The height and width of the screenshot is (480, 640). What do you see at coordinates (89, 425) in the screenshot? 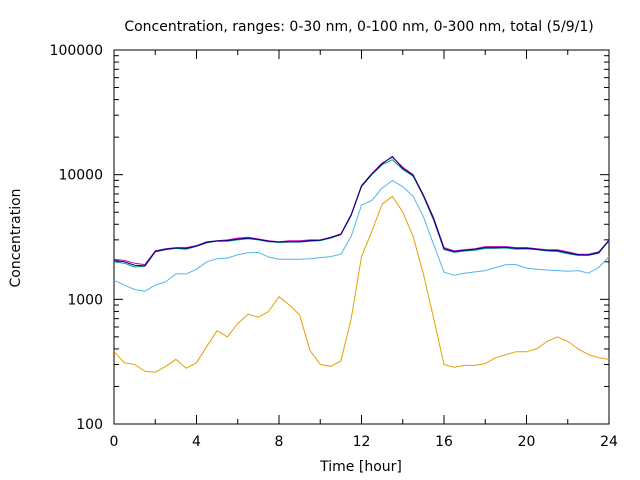
I see `y-tick-label: 100` at bounding box center [89, 425].